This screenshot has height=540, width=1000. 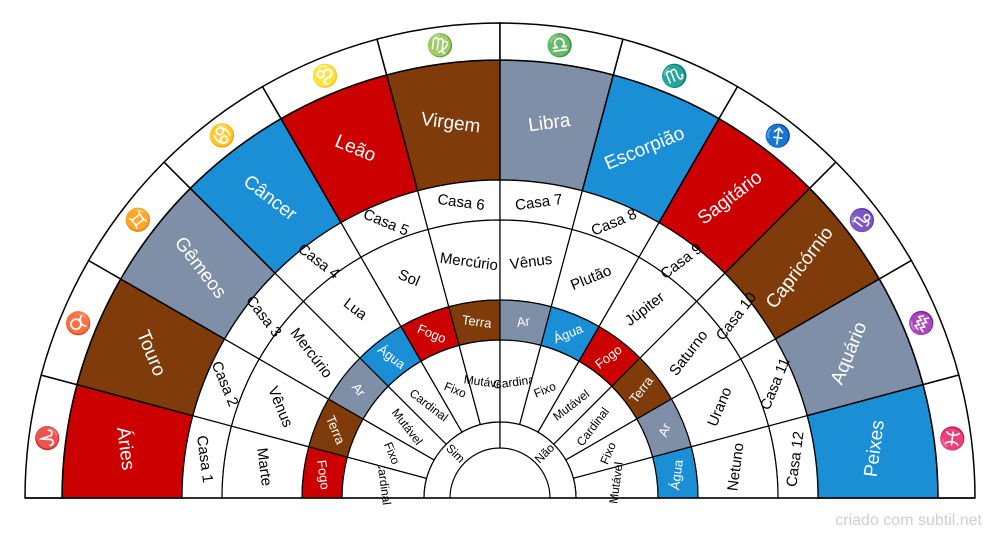 I want to click on element-label: Água, so click(x=676, y=474).